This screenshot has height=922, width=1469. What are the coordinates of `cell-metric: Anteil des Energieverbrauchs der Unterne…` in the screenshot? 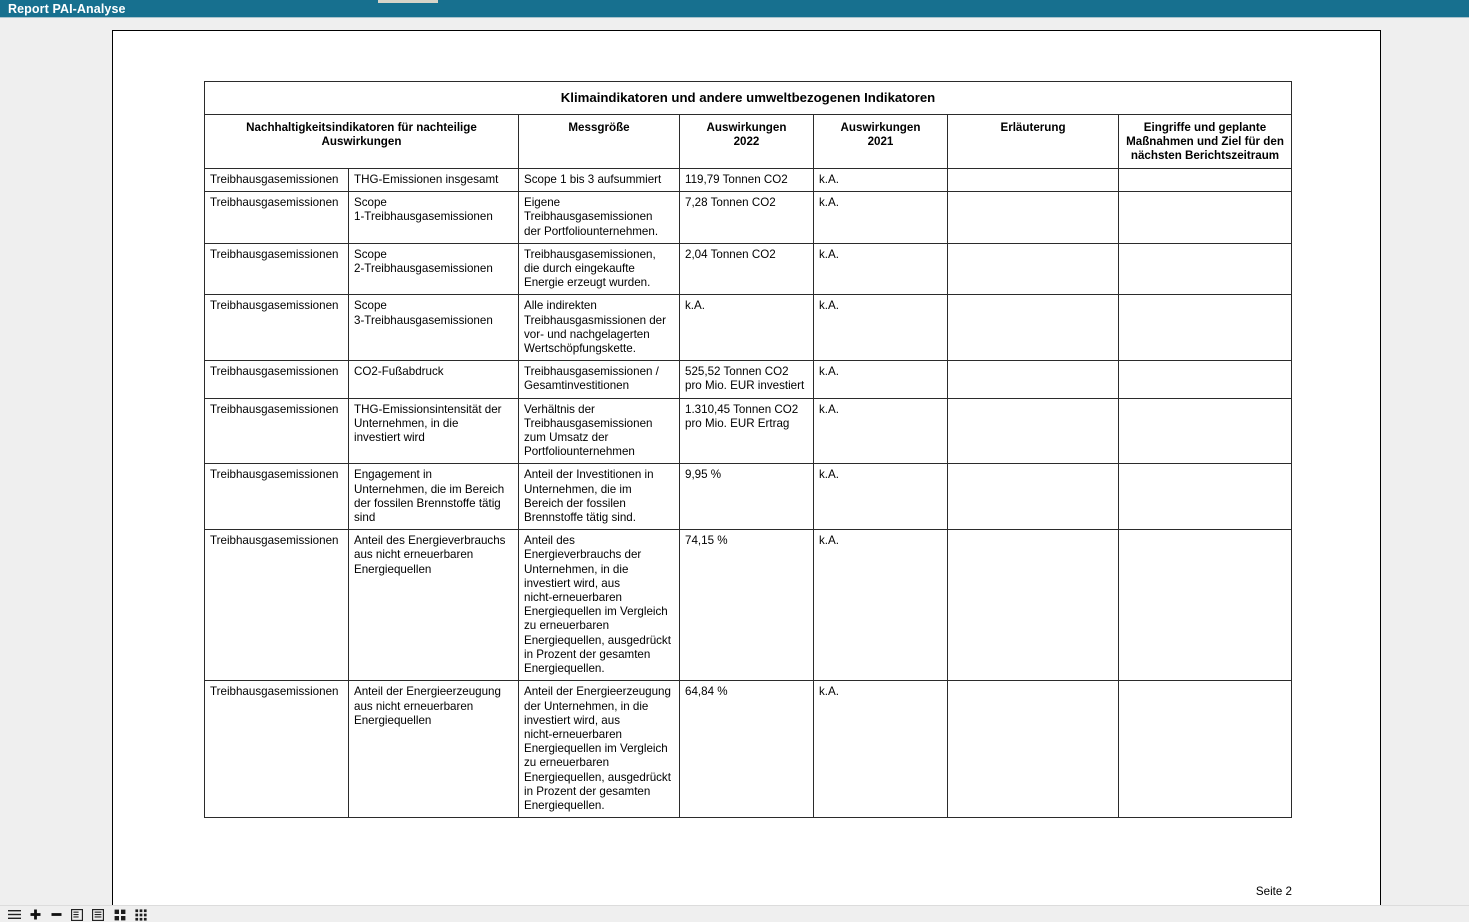 It's located at (599, 605).